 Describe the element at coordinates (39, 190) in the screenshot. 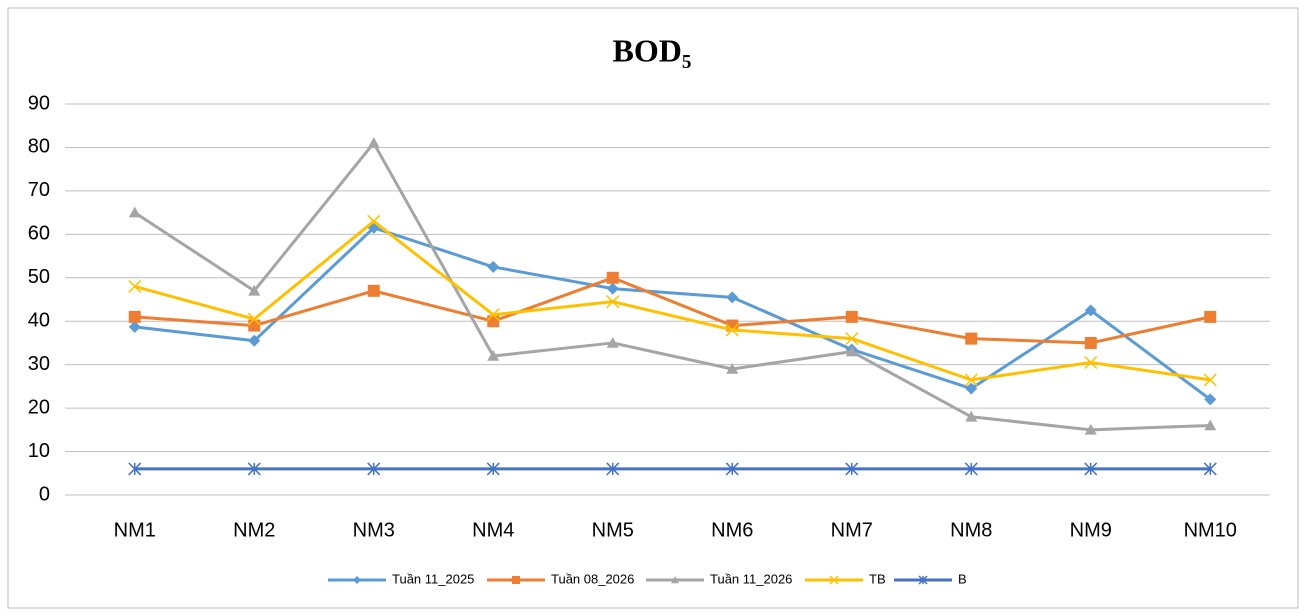

I see `y-tick-label: 70` at that location.